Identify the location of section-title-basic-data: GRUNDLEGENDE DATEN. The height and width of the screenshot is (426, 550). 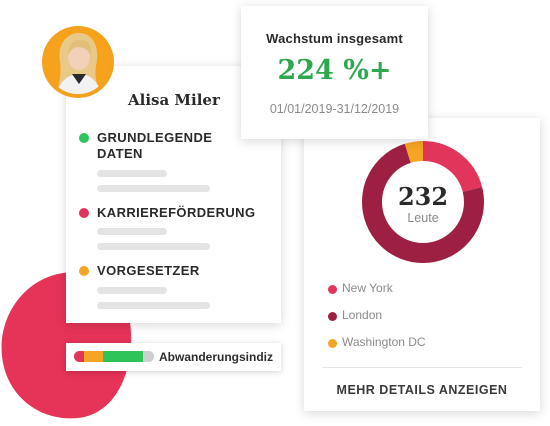
(155, 145).